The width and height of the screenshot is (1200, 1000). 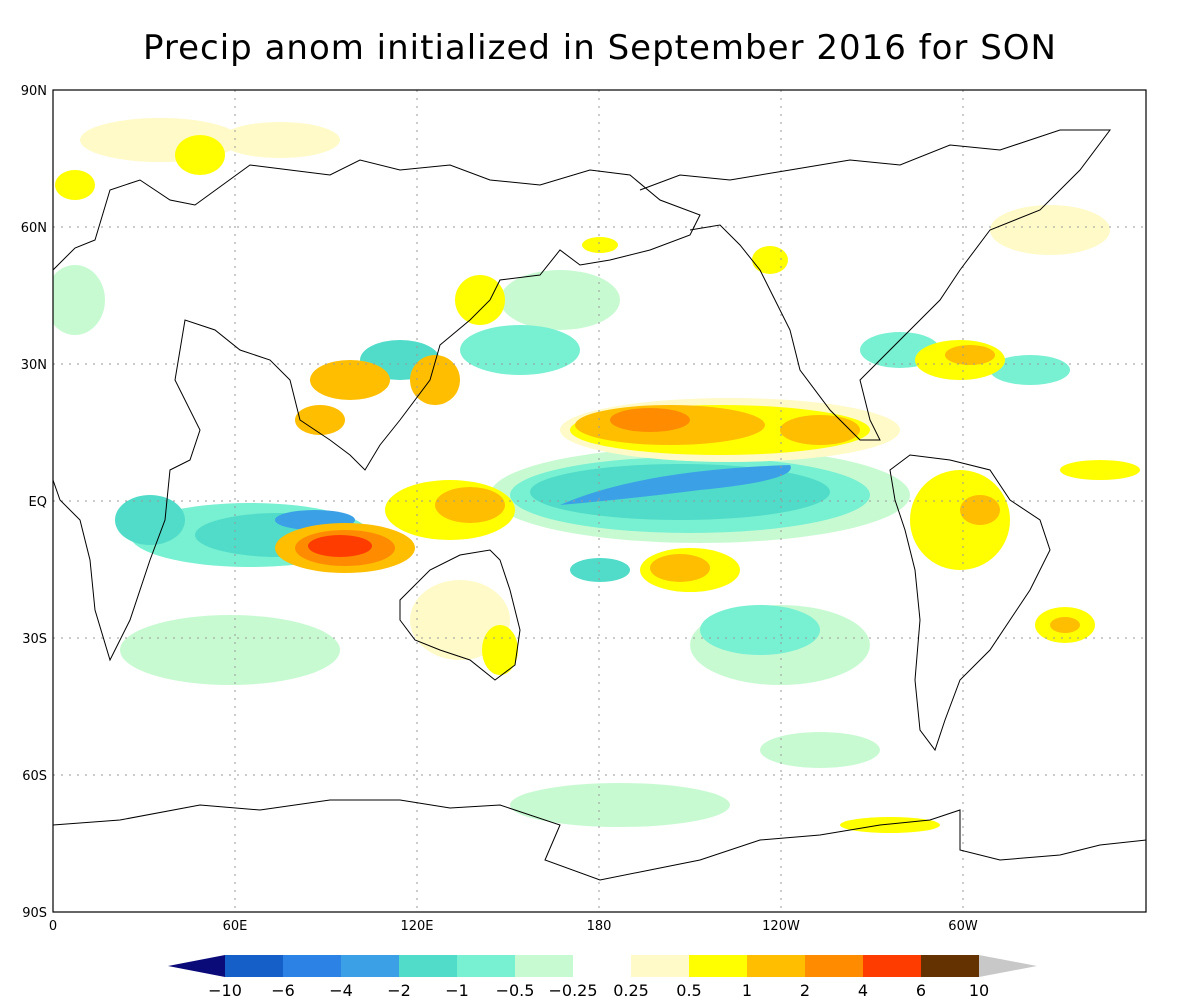 What do you see at coordinates (781, 926) in the screenshot?
I see `lon-tick-label: 120W` at bounding box center [781, 926].